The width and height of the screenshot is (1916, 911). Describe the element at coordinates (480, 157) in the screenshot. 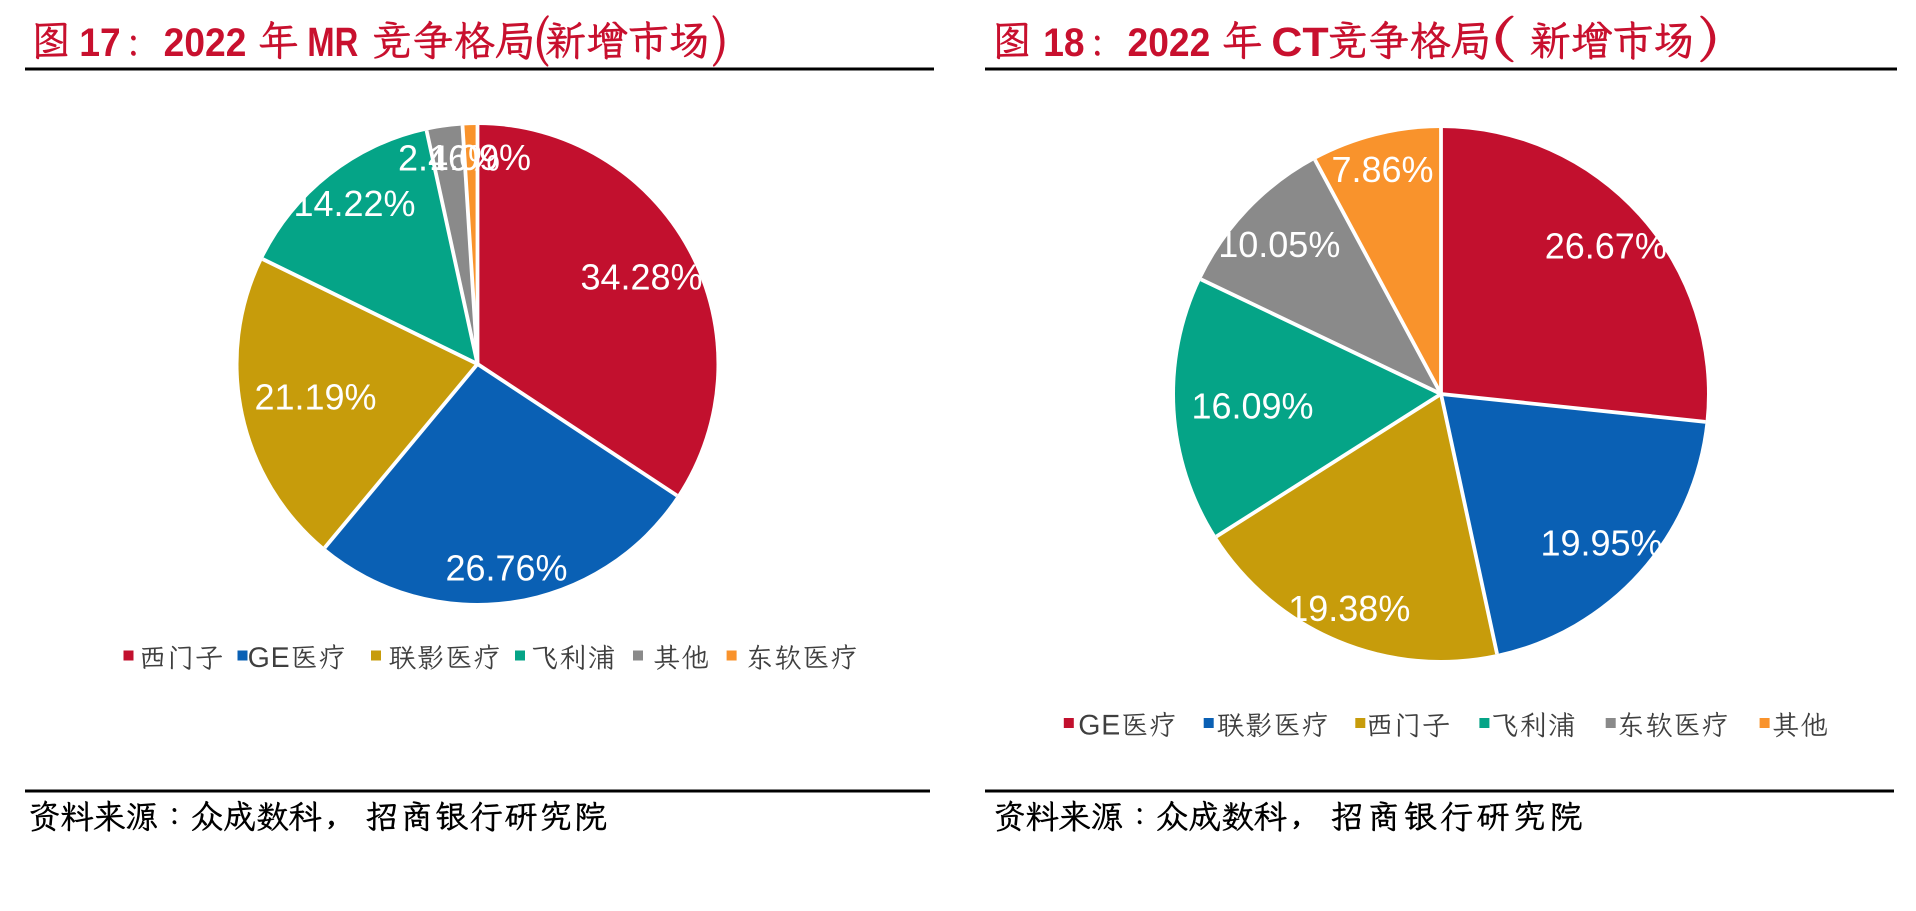

I see `svg-text: 1.09%` at that location.